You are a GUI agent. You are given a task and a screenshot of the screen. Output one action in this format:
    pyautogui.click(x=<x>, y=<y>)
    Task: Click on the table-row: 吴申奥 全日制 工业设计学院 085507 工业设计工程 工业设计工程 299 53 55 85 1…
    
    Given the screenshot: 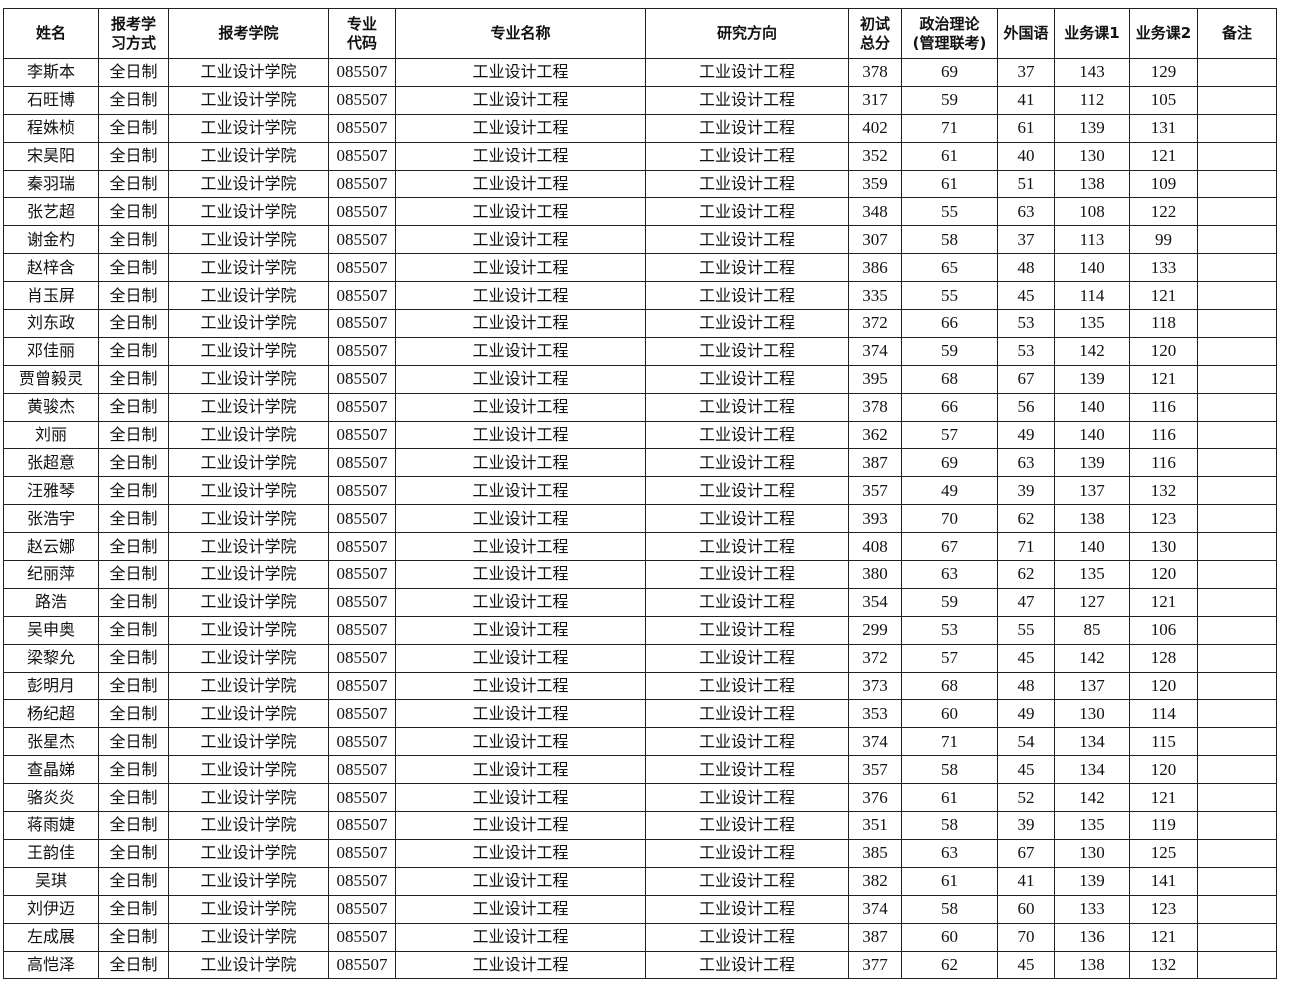 What is the action you would take?
    pyautogui.click(x=640, y=630)
    